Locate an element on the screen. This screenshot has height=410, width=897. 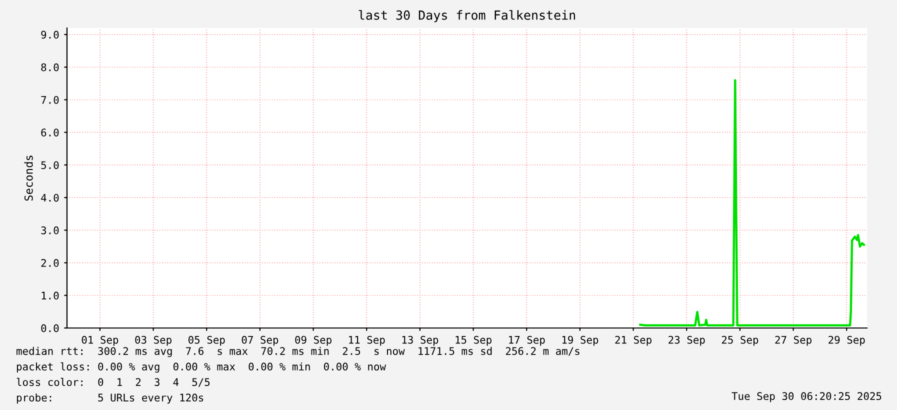
text: loss color: 0 1 2 3 4 5/5 is located at coordinates (113, 382).